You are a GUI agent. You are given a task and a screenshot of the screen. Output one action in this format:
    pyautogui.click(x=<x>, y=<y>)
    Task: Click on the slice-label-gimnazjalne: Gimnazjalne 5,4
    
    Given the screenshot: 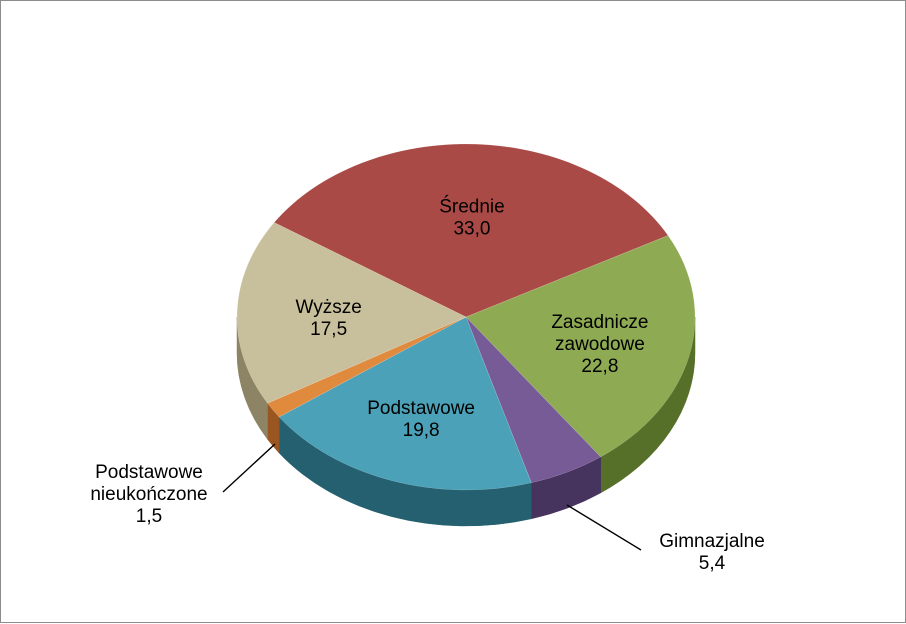 What is the action you would take?
    pyautogui.click(x=712, y=552)
    